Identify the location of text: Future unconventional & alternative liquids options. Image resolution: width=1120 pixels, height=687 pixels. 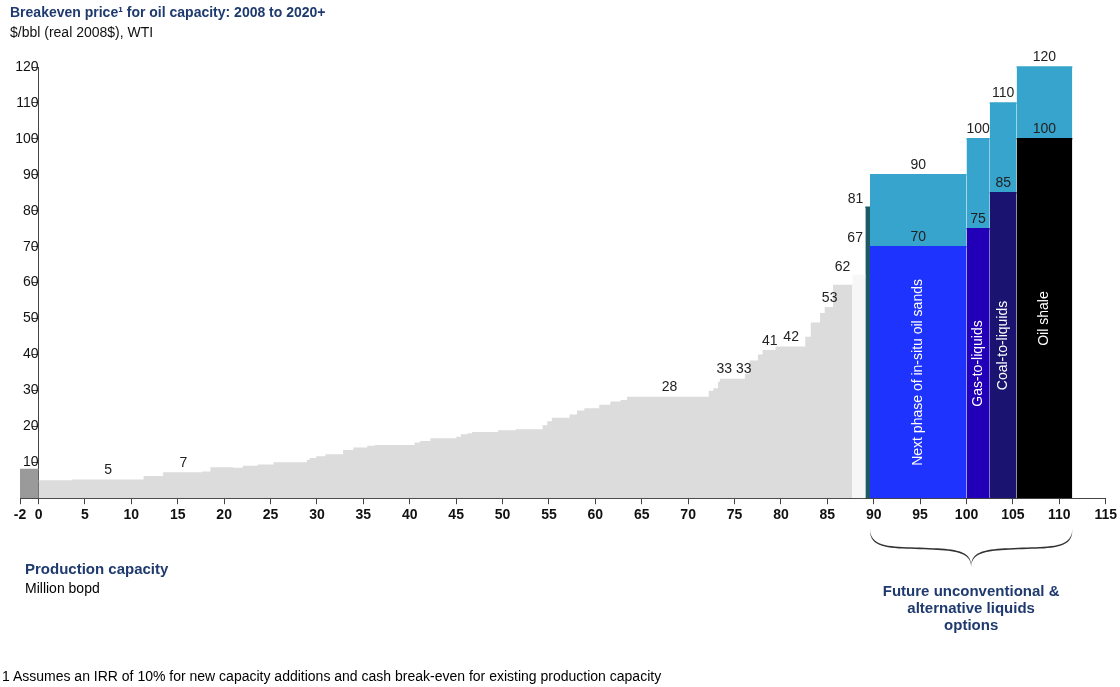
(971, 608).